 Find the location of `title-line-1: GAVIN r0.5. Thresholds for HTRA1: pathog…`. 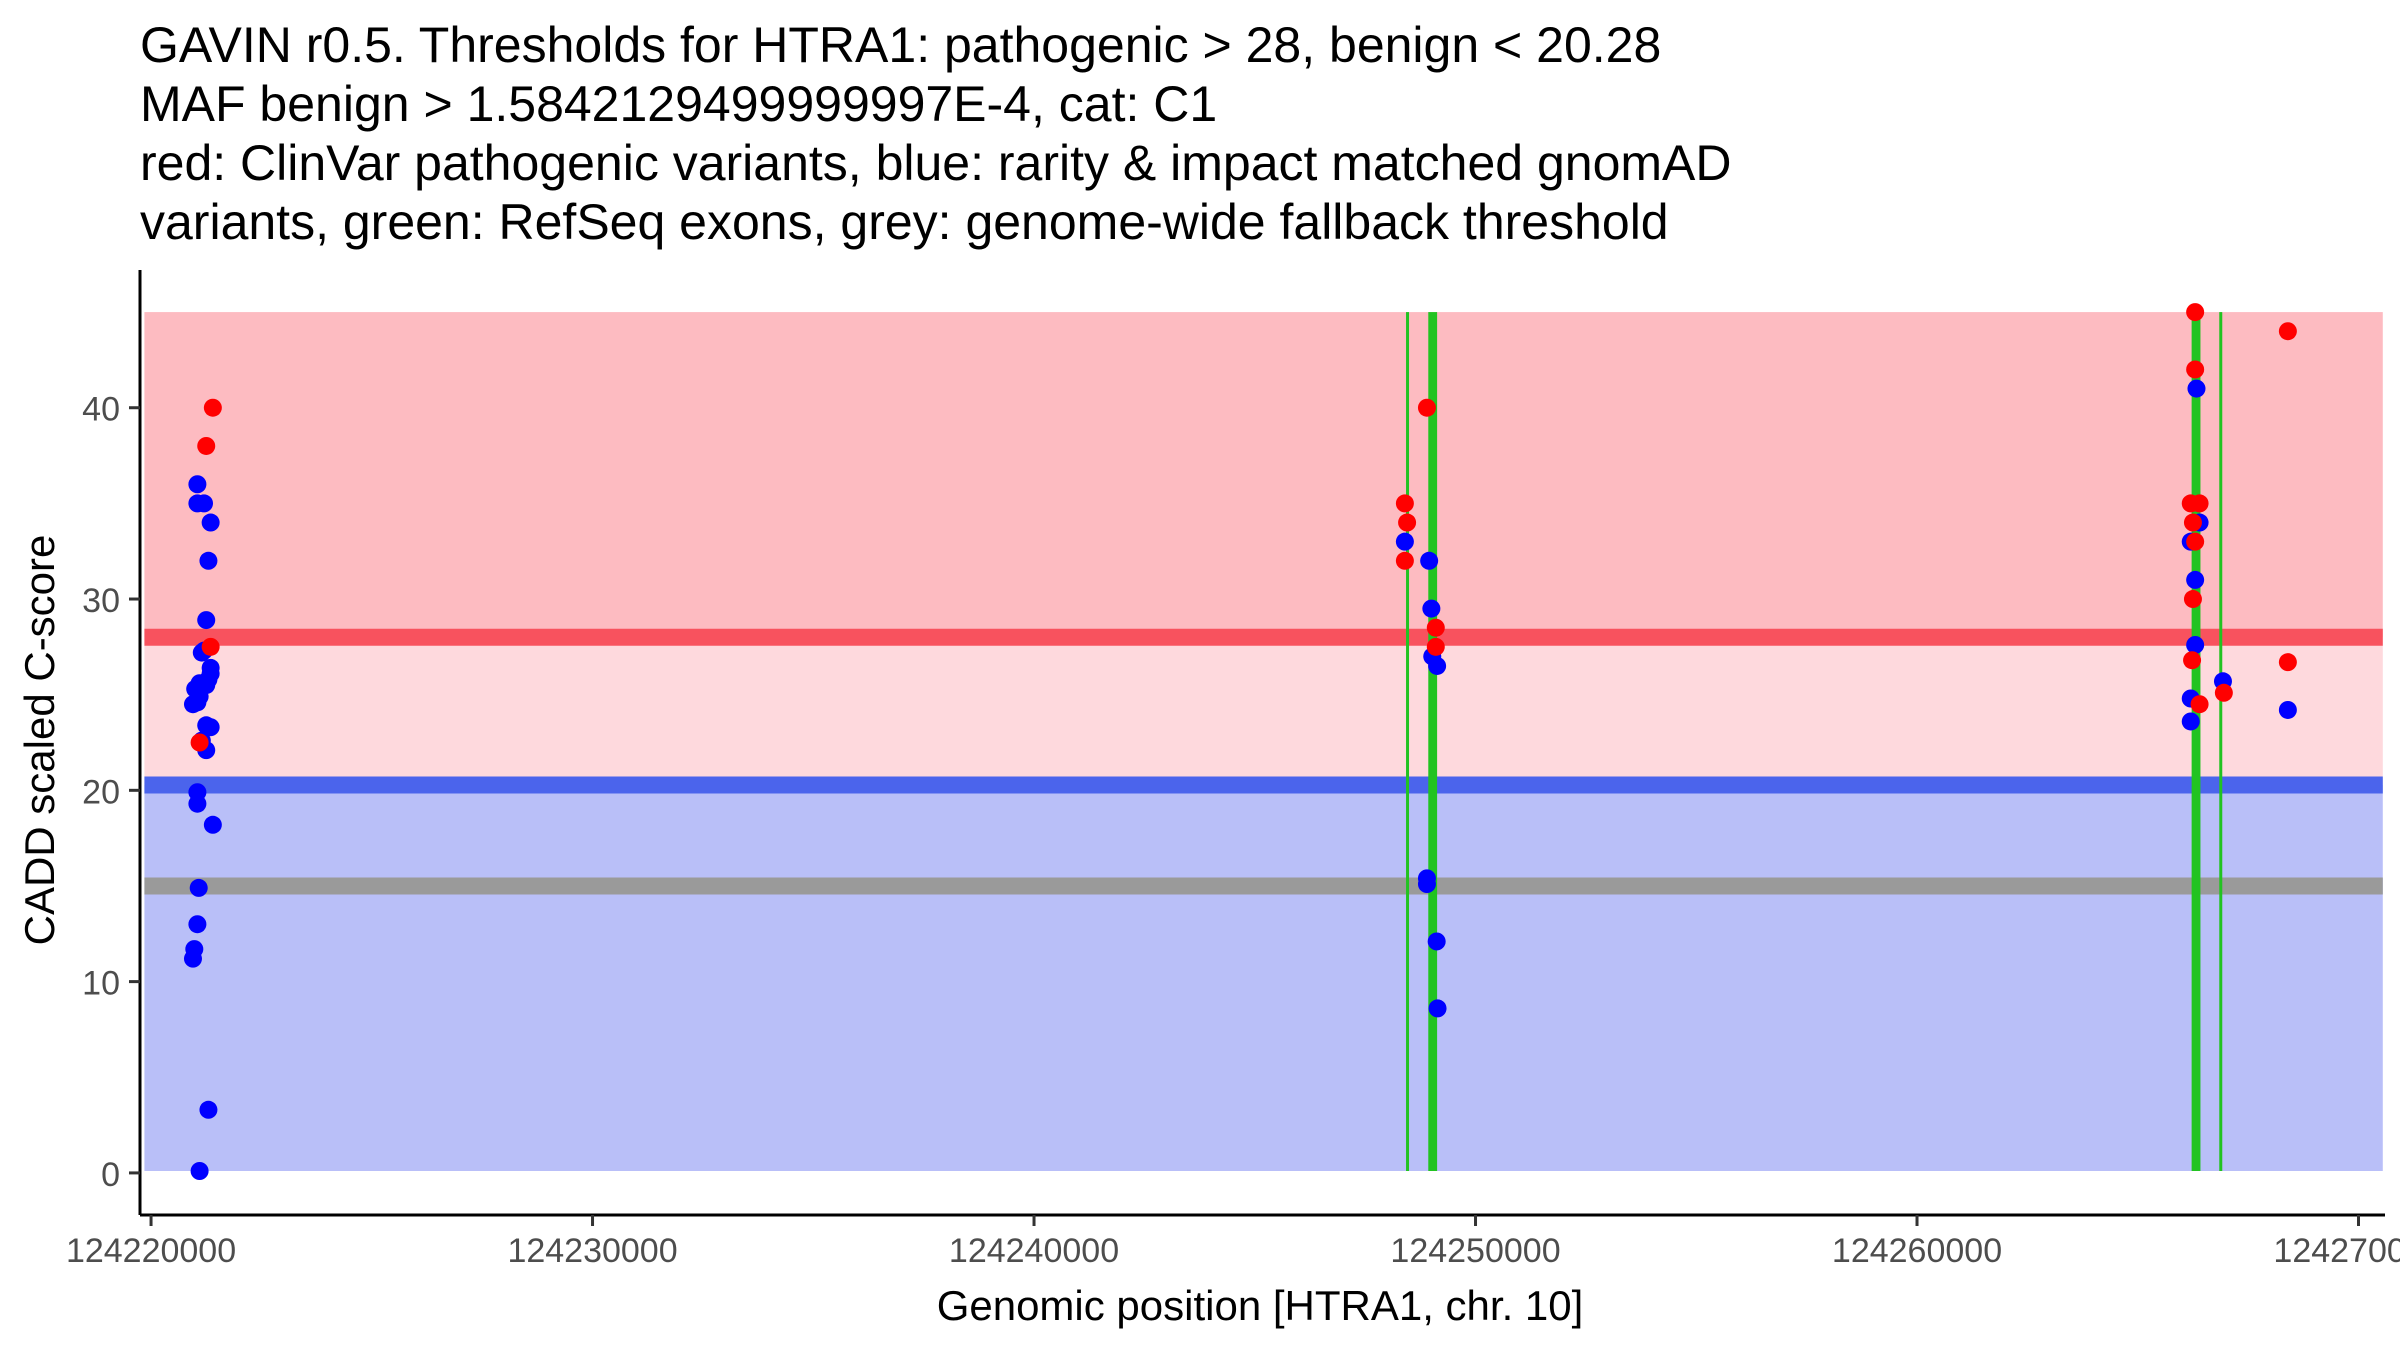

title-line-1: GAVIN r0.5. Thresholds for HTRA1: pathog… is located at coordinates (901, 45).